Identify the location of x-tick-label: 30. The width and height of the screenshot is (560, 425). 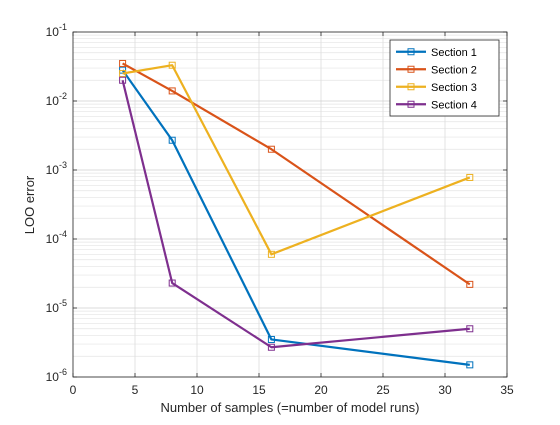
(445, 390).